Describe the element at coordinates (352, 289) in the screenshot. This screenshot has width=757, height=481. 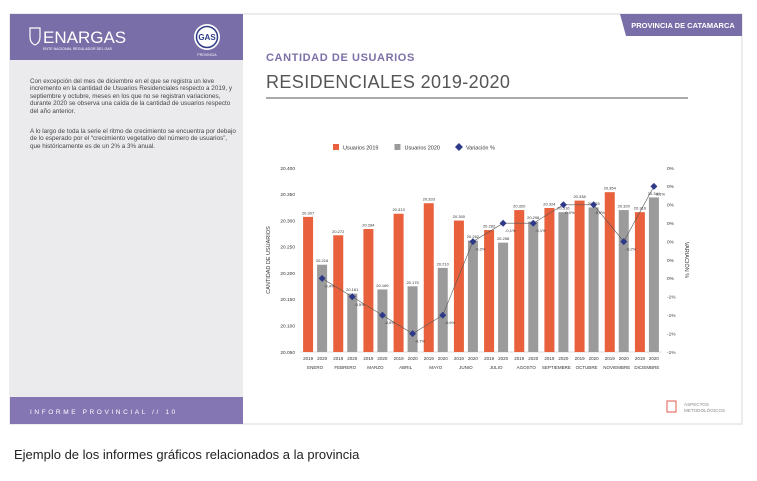
I see `bar-value-label: 20.161` at that location.